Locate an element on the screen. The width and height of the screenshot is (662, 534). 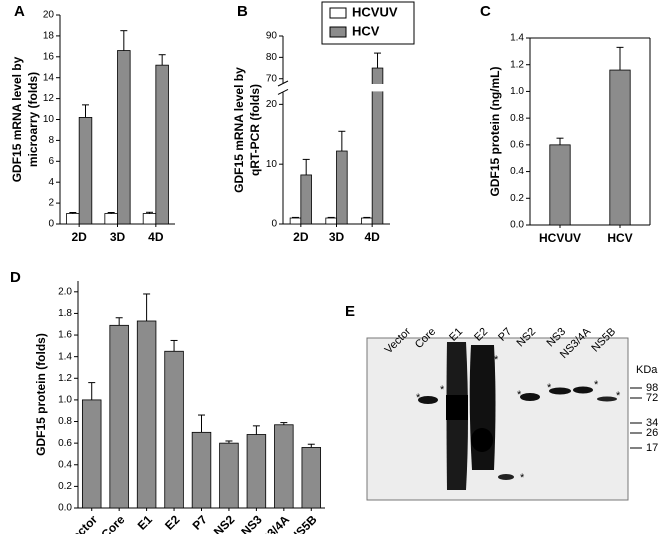
x-tick-label: NS2 is located at coordinates (224, 523).